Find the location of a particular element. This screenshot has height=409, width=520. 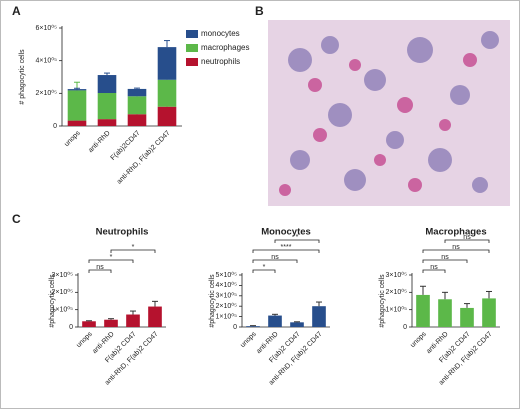

nuclei is located at coordinates (378, 124).